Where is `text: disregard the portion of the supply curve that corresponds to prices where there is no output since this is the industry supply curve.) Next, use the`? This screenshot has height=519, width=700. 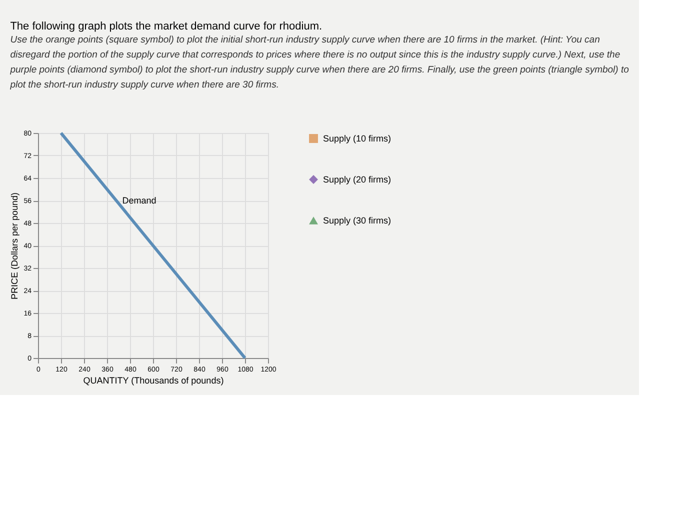
text: disregard the portion of the supply curve that corresponds to prices where there is no output since this is the industry supply curve.) Next, use the is located at coordinates (315, 55).